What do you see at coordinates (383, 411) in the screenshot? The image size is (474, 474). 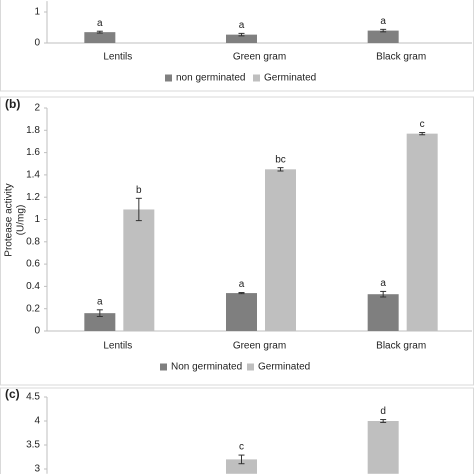 I see `significance-letter: d` at bounding box center [383, 411].